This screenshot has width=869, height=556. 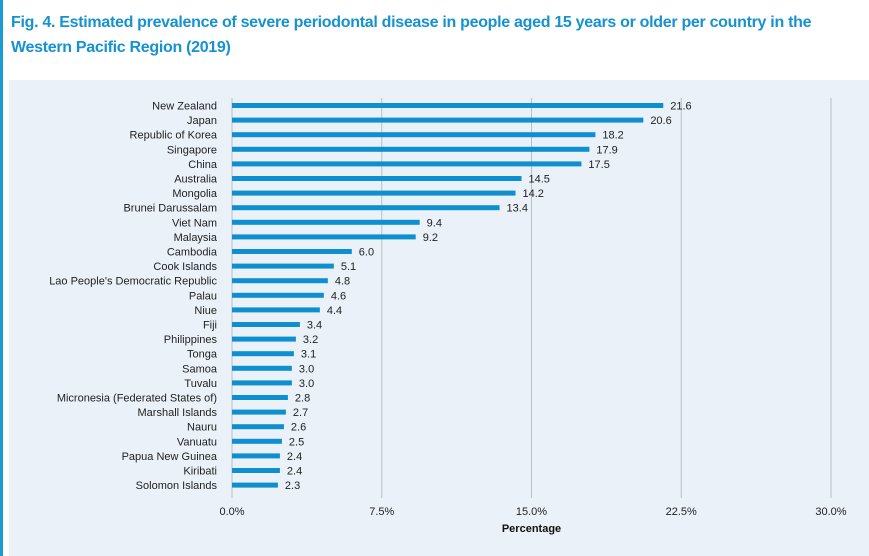 I want to click on value-label: 14.5, so click(x=539, y=180).